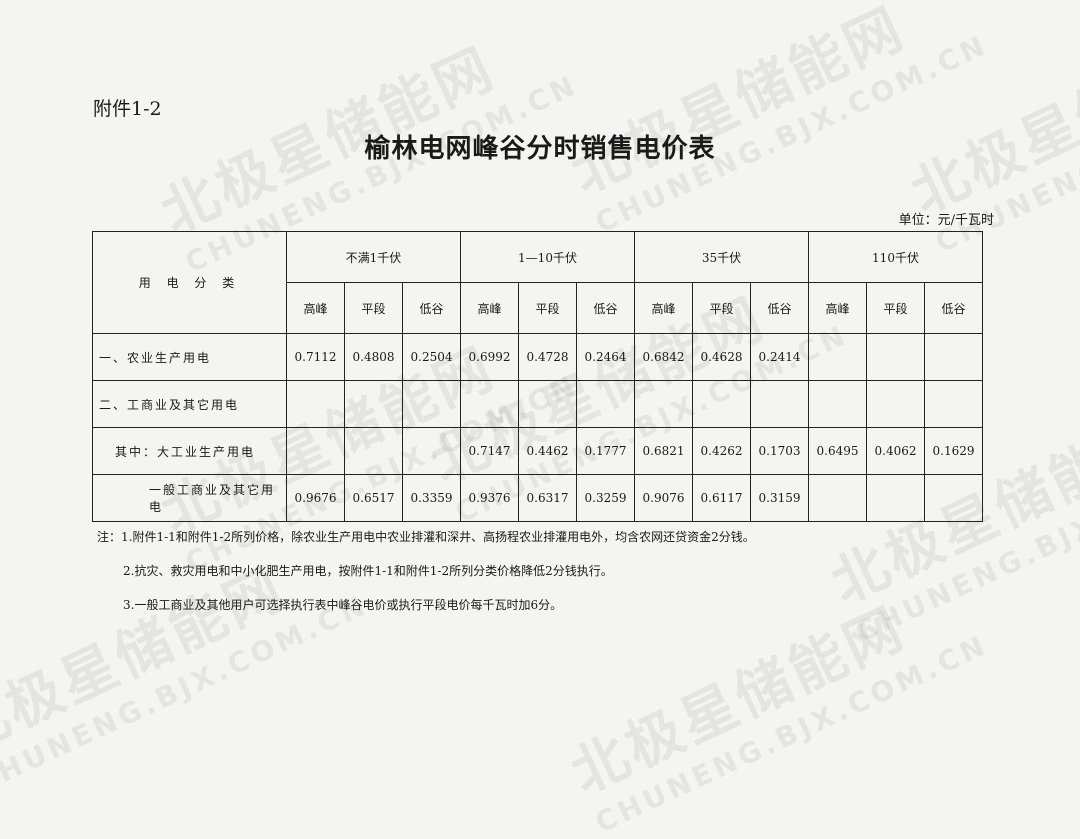 This screenshot has height=839, width=1080. I want to click on price-cell: 0.9676, so click(315, 498).